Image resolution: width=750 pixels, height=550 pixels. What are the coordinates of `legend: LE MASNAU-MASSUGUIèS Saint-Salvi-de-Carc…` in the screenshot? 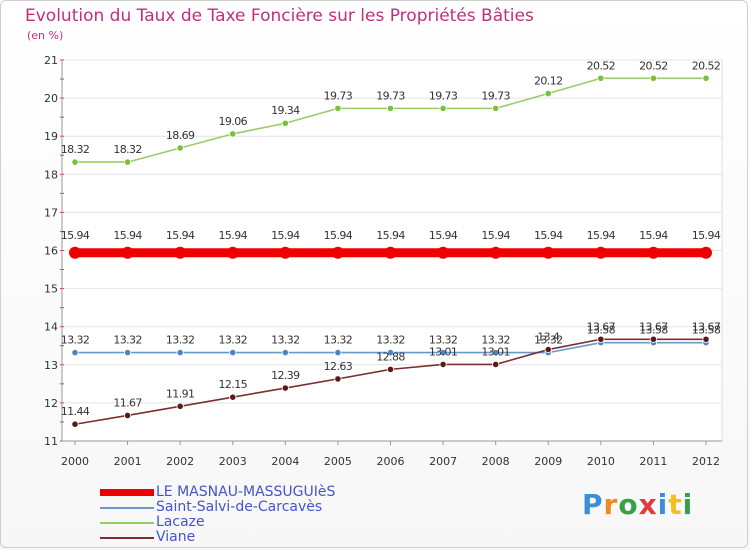 It's located at (217, 515).